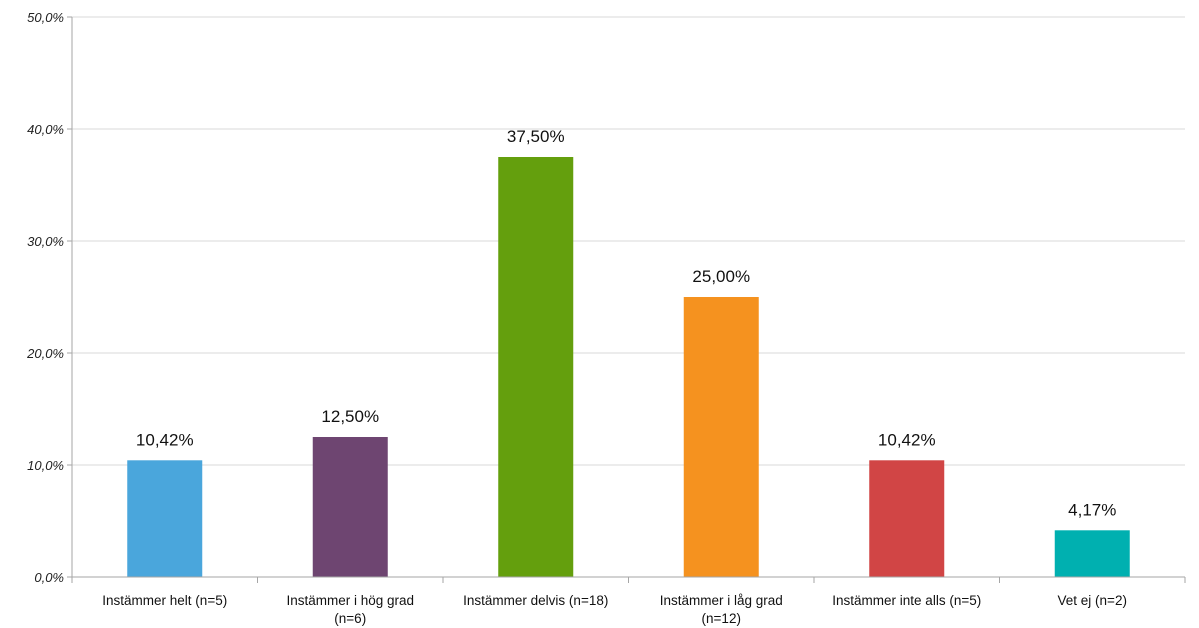 This screenshot has width=1199, height=628. Describe the element at coordinates (1092, 600) in the screenshot. I see `x-tick-label: Vet ej (n=2)` at that location.